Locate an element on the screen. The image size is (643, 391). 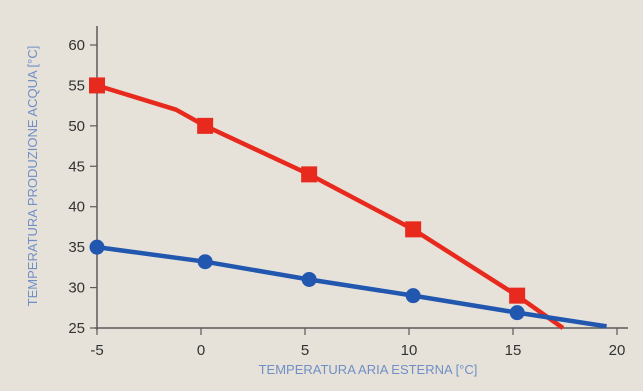
x-tick-label: 0 is located at coordinates (201, 350).